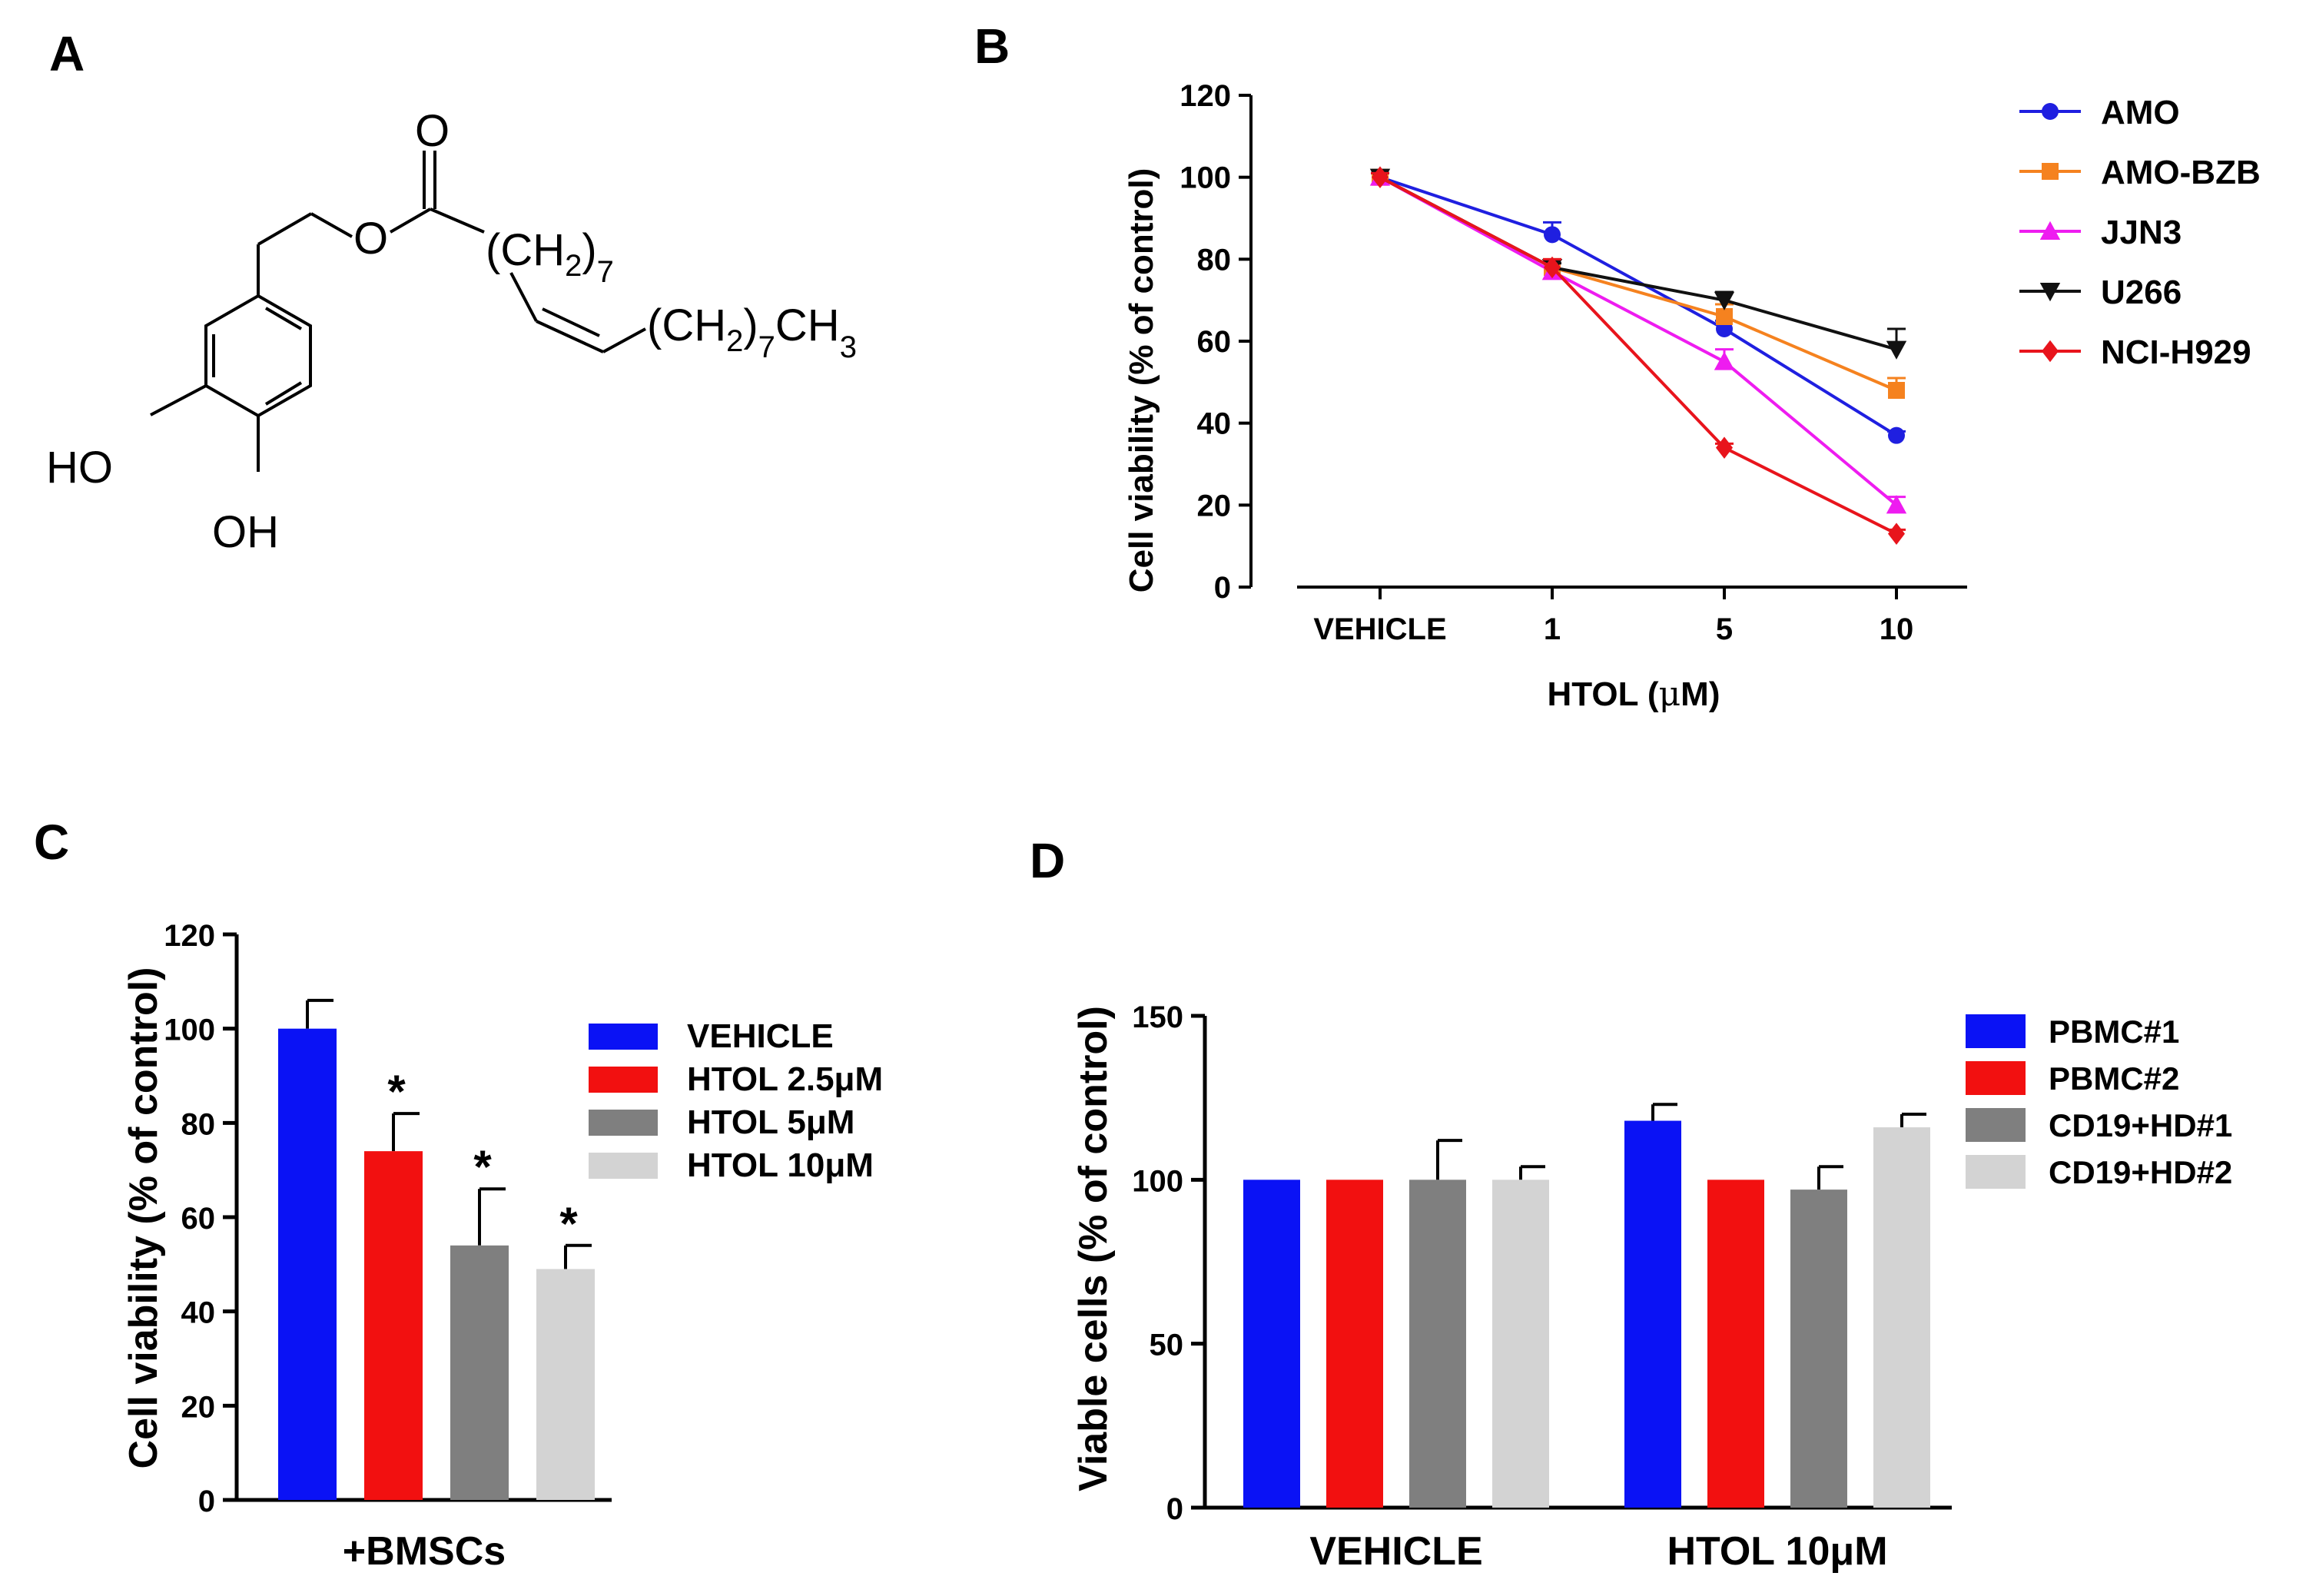  Describe the element at coordinates (2140, 112) in the screenshot. I see `legend-label-amo: AMO` at that location.